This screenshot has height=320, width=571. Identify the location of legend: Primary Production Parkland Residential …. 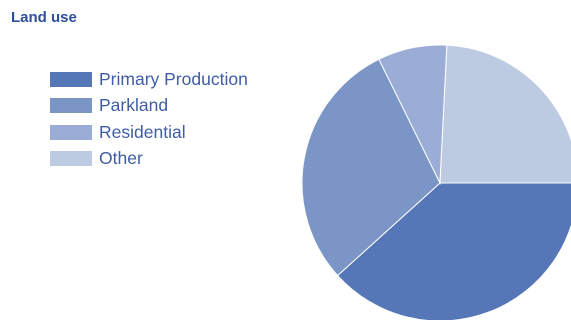
(149, 119).